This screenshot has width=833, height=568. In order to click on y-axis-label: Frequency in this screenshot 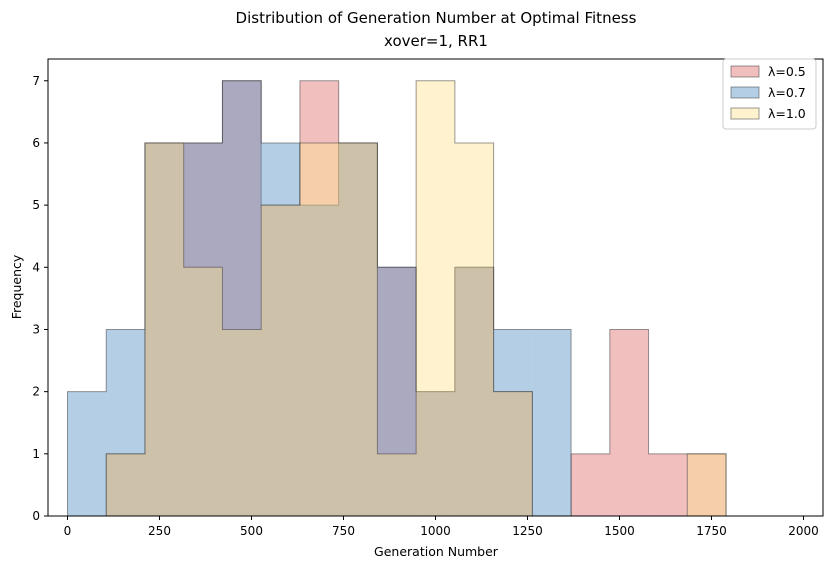, I will do `click(16, 286)`.